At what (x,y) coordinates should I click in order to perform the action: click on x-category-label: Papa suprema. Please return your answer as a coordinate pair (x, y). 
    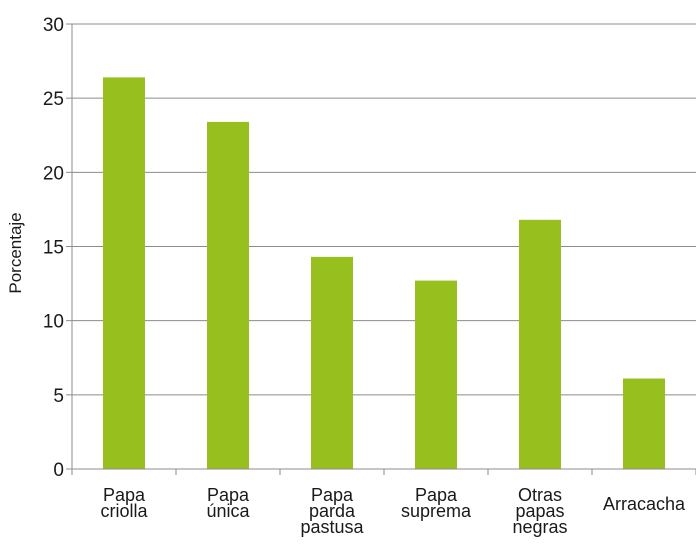
    Looking at the image, I should click on (436, 503).